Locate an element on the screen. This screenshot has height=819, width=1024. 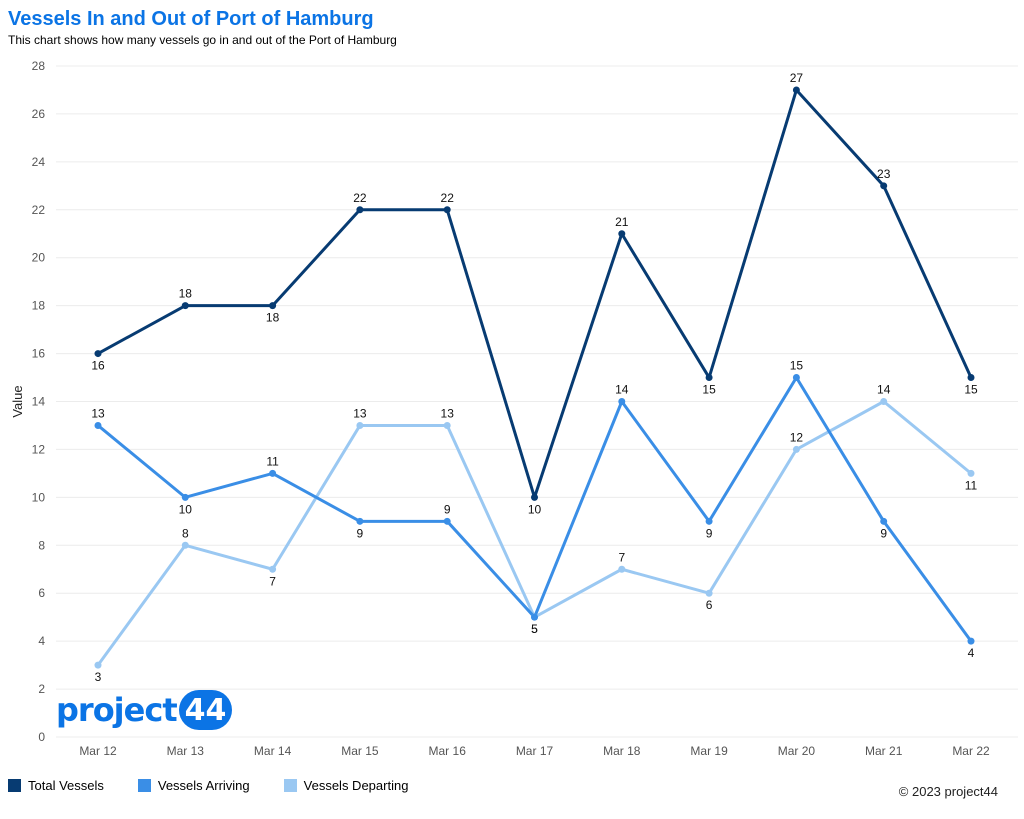
legend-item: Total Vessels is located at coordinates (56, 785).